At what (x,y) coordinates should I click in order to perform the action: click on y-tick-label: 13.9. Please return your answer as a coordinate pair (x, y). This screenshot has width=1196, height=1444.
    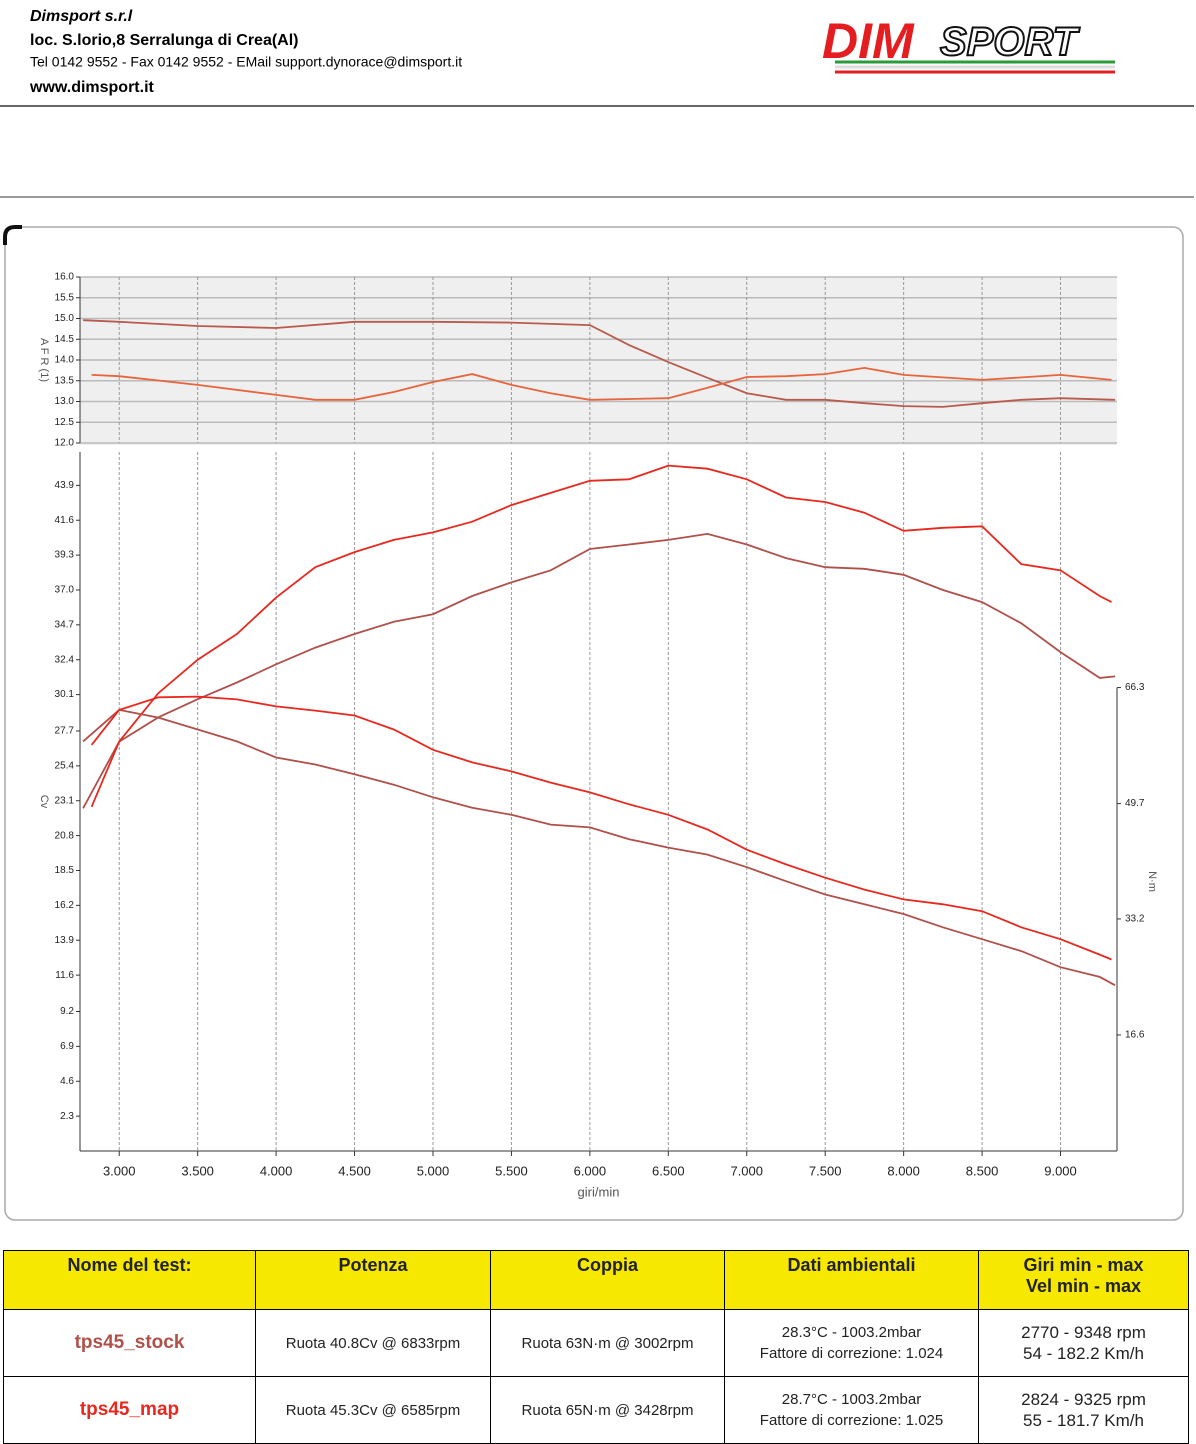
    Looking at the image, I should click on (65, 940).